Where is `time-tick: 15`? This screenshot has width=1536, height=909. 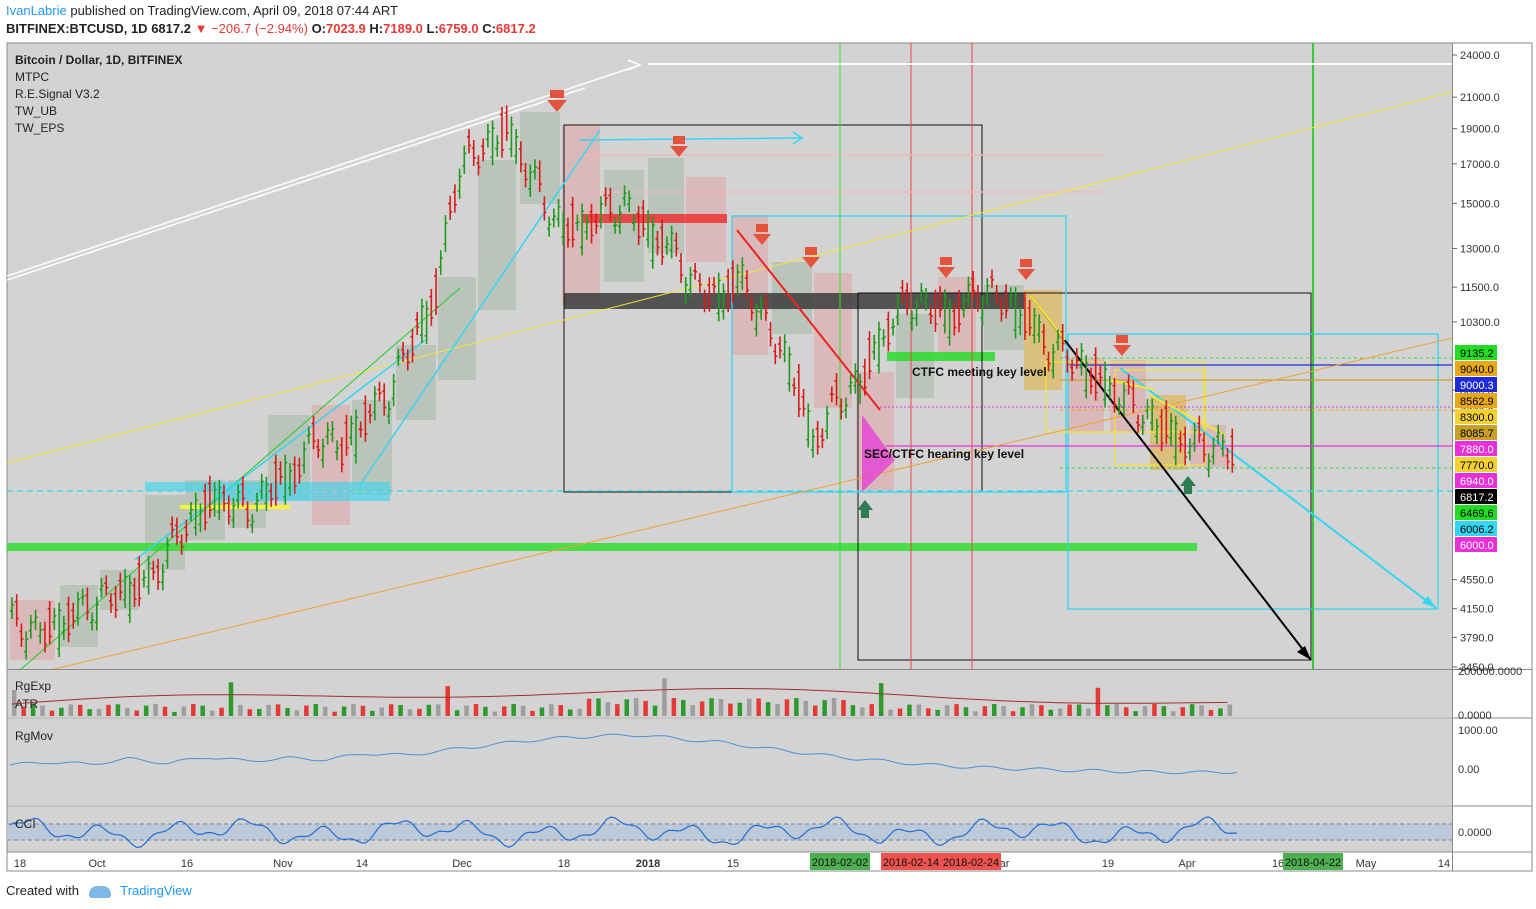 time-tick: 15 is located at coordinates (733, 864).